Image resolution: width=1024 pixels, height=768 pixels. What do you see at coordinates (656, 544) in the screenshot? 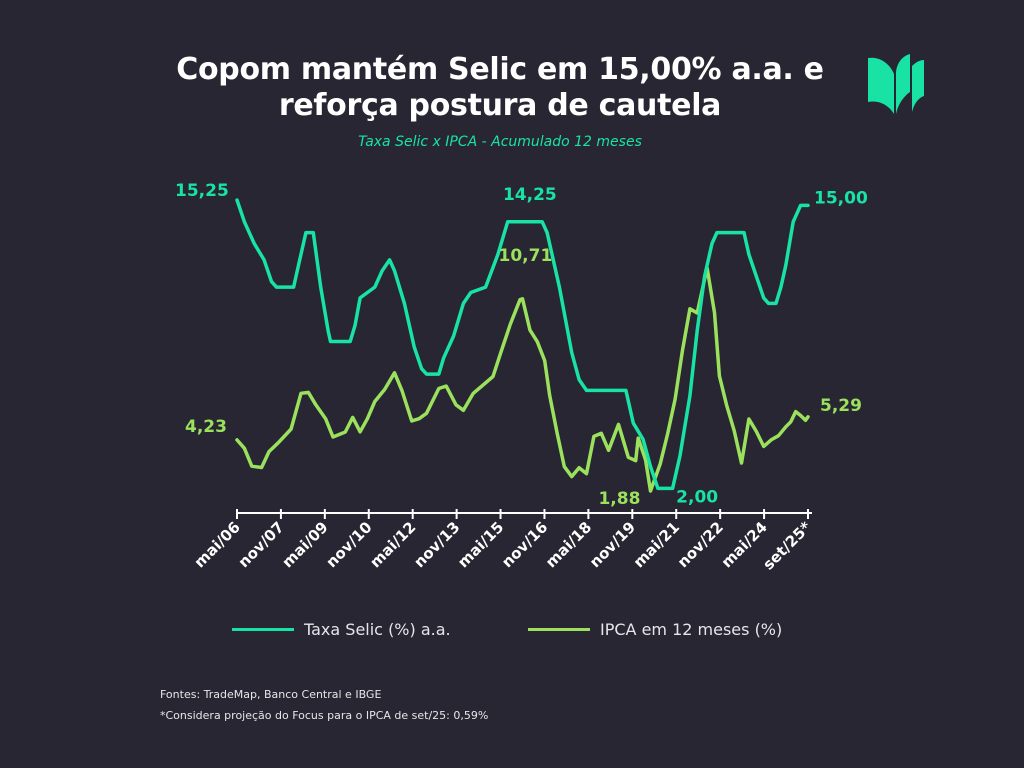
I see `x-tick-label: mai/21` at bounding box center [656, 544].